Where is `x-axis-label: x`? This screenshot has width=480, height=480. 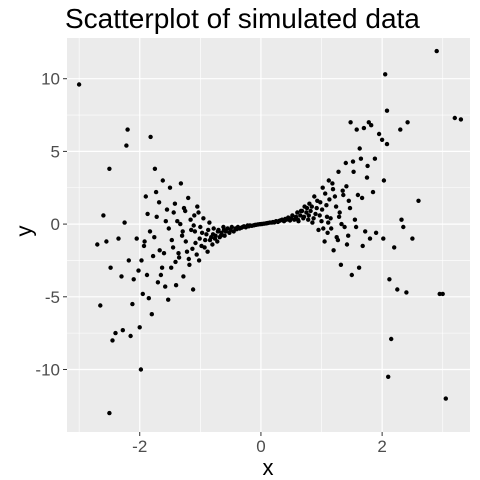 x-axis-label: x is located at coordinates (268, 467).